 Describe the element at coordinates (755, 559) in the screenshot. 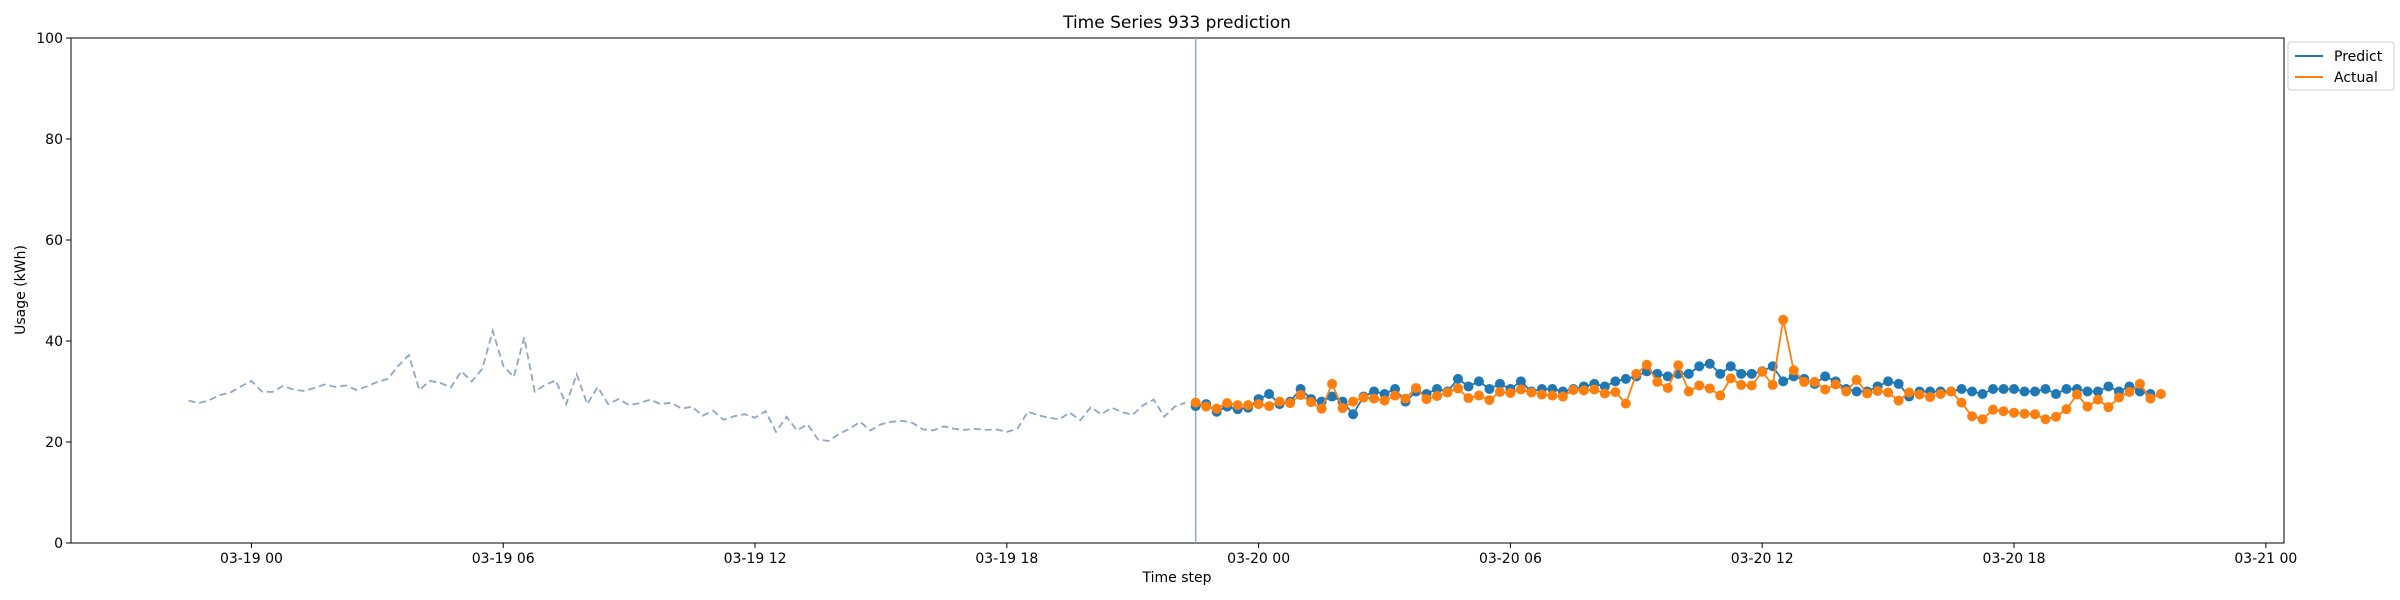

I see `x-tick-label: 03-19 12` at that location.